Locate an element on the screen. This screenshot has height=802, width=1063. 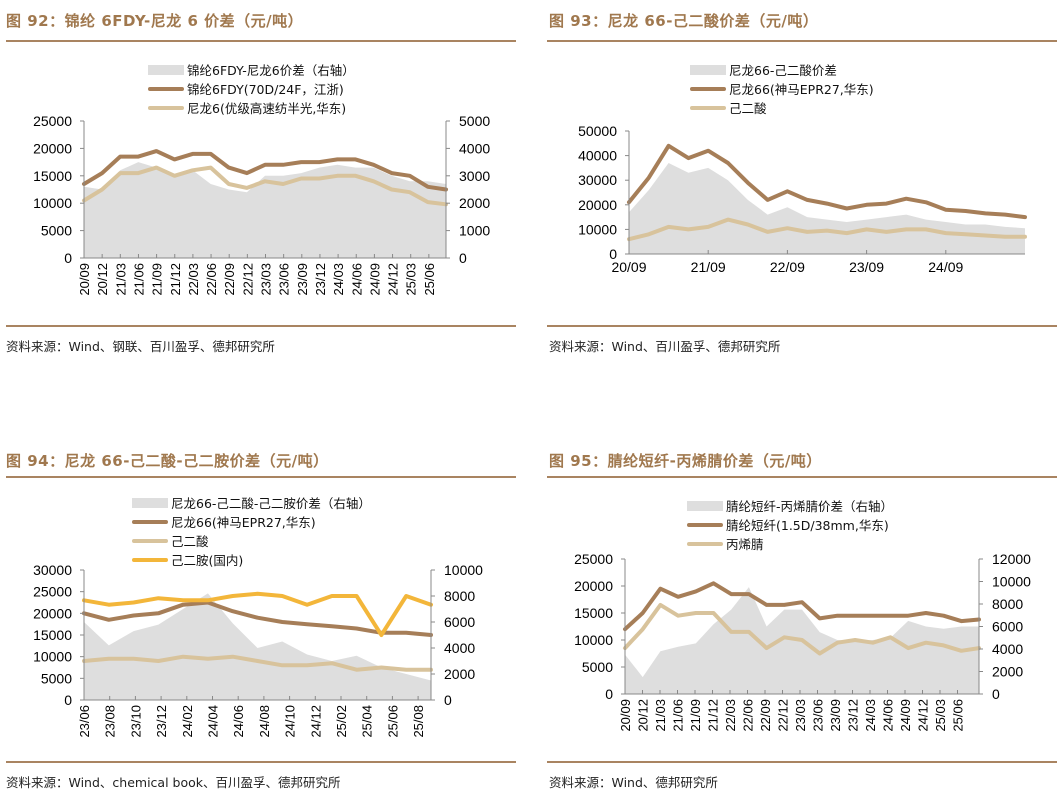
figure-95-legend: 腈纶短纤-丙烯腈价差（右轴） 腈纶短纤(1.5D/38mm,华东) 丙烯腈 is located at coordinates (790, 524).